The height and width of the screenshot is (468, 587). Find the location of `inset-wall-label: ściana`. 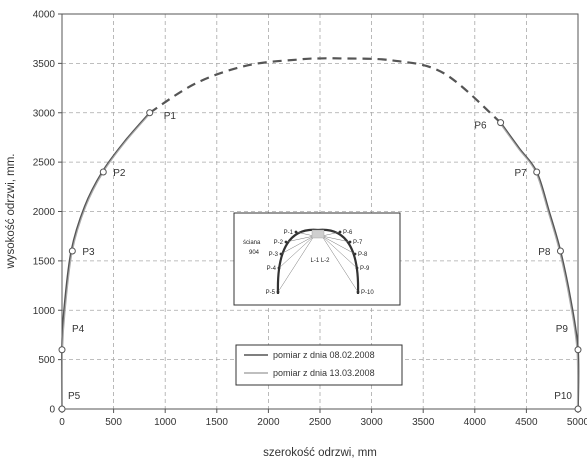

inset-wall-label: ściana is located at coordinates (252, 243).